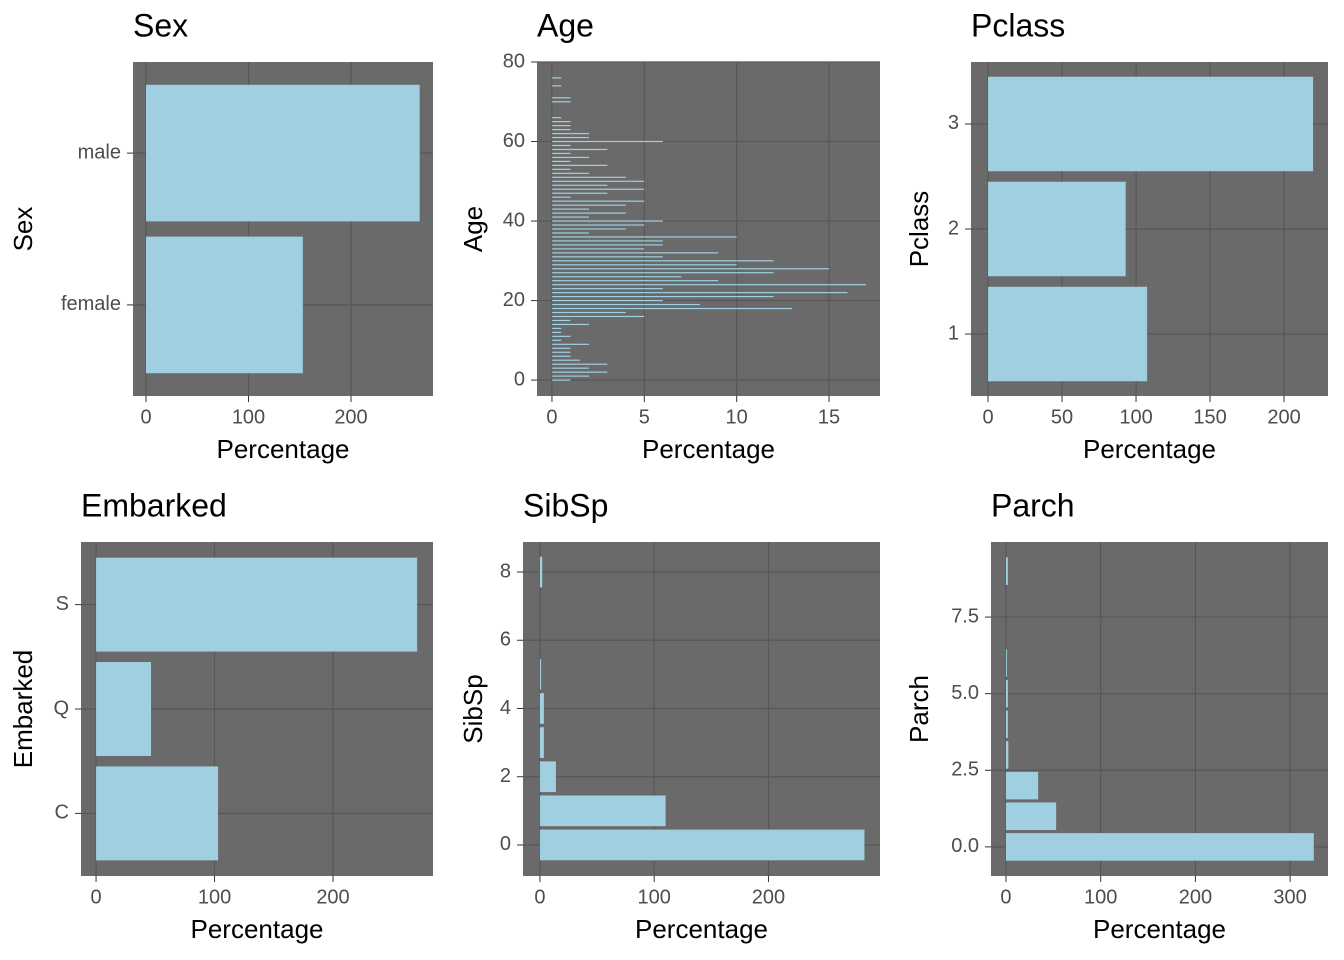  Describe the element at coordinates (565, 25) in the screenshot. I see `panel-title: Age` at that location.